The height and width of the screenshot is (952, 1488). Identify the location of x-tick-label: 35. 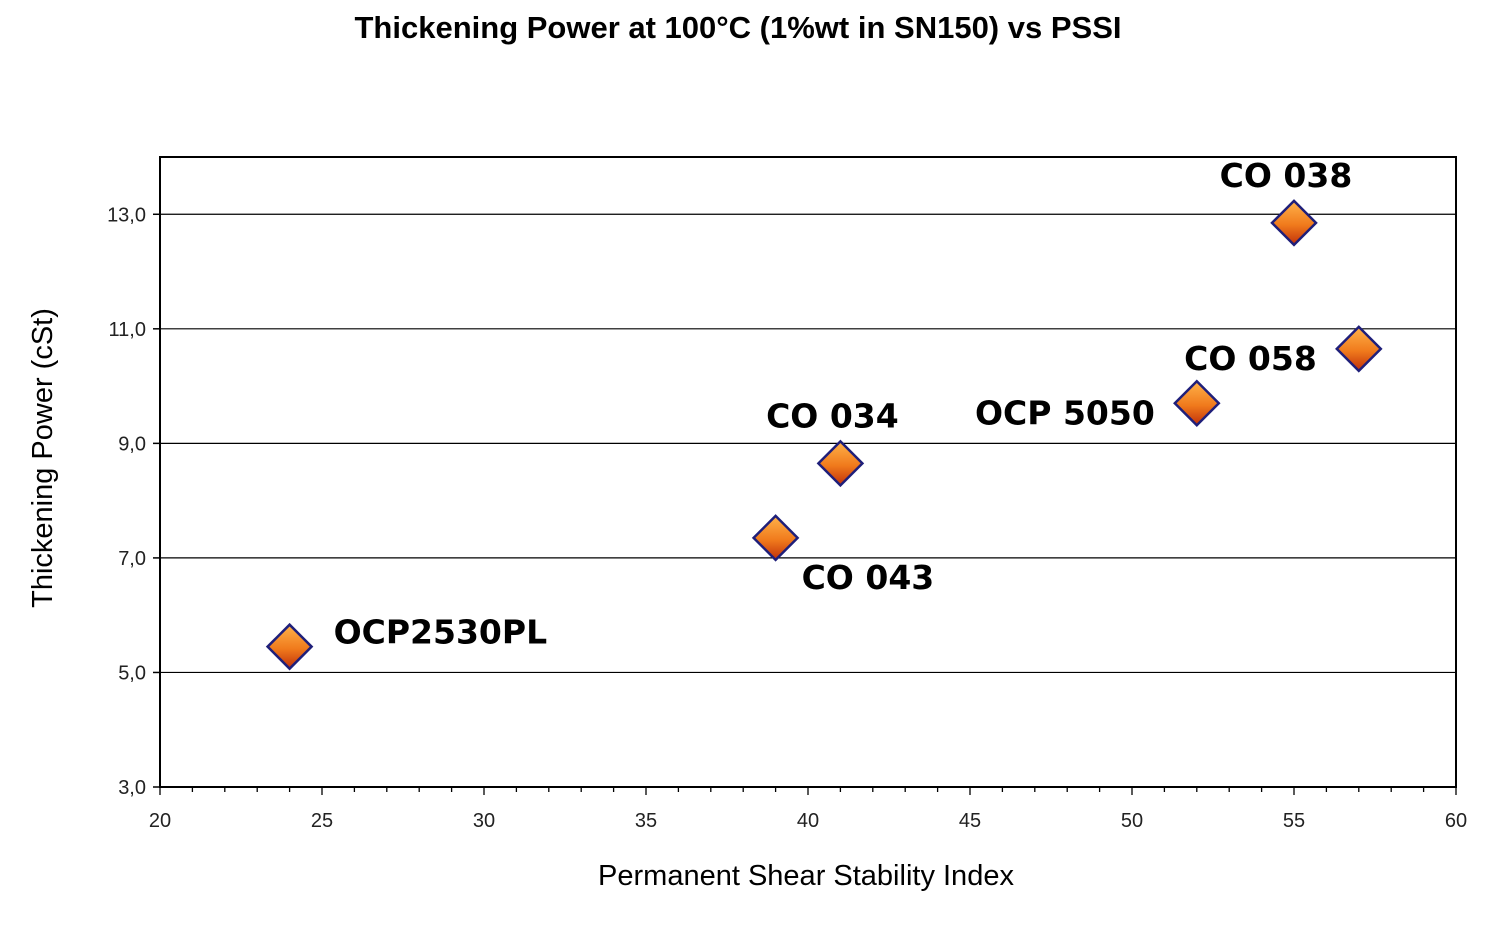
(646, 821).